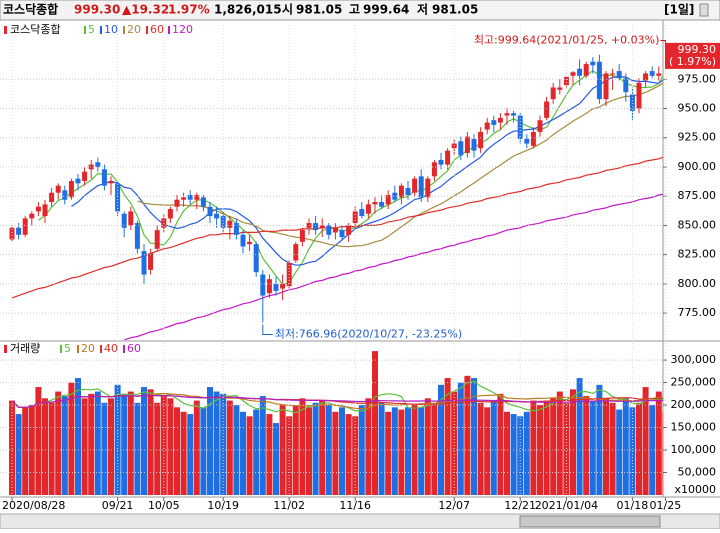  Describe the element at coordinates (590, 521) in the screenshot. I see `scroll-thumb` at that location.